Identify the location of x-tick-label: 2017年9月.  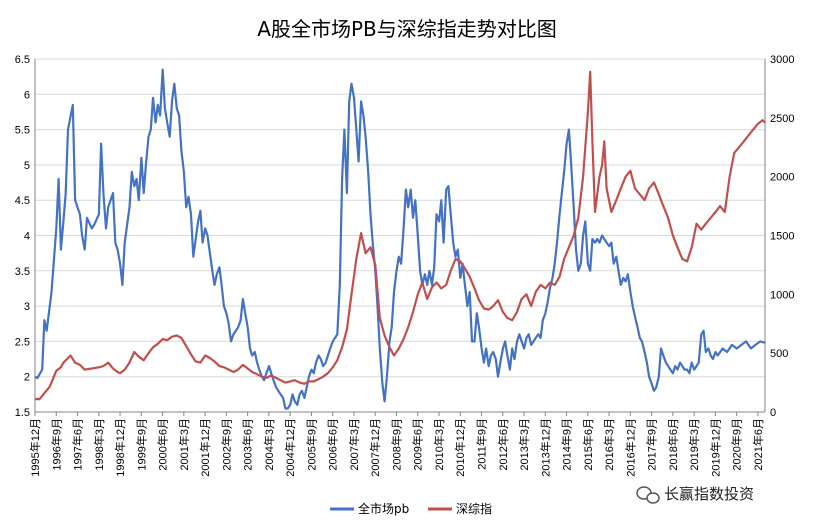
(652, 444).